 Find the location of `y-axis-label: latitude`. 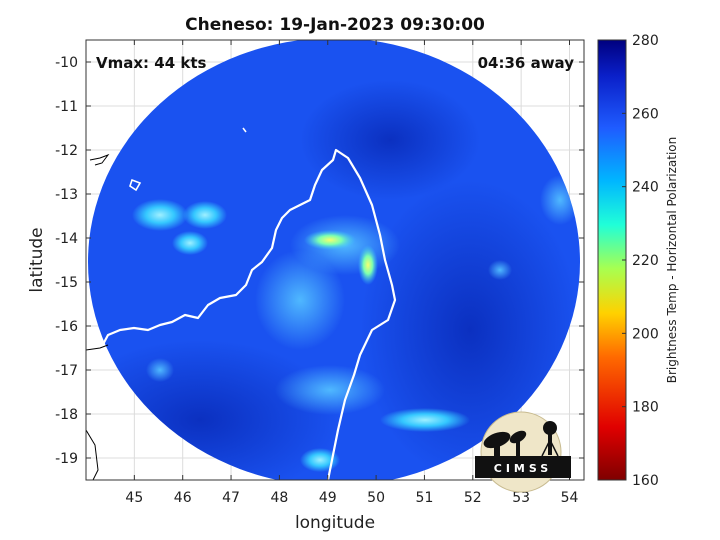

y-axis-label: latitude is located at coordinates (37, 259).